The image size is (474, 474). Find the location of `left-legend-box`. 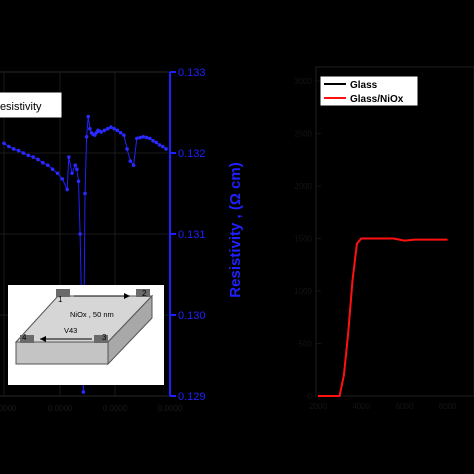

left-legend-box is located at coordinates (31, 105).